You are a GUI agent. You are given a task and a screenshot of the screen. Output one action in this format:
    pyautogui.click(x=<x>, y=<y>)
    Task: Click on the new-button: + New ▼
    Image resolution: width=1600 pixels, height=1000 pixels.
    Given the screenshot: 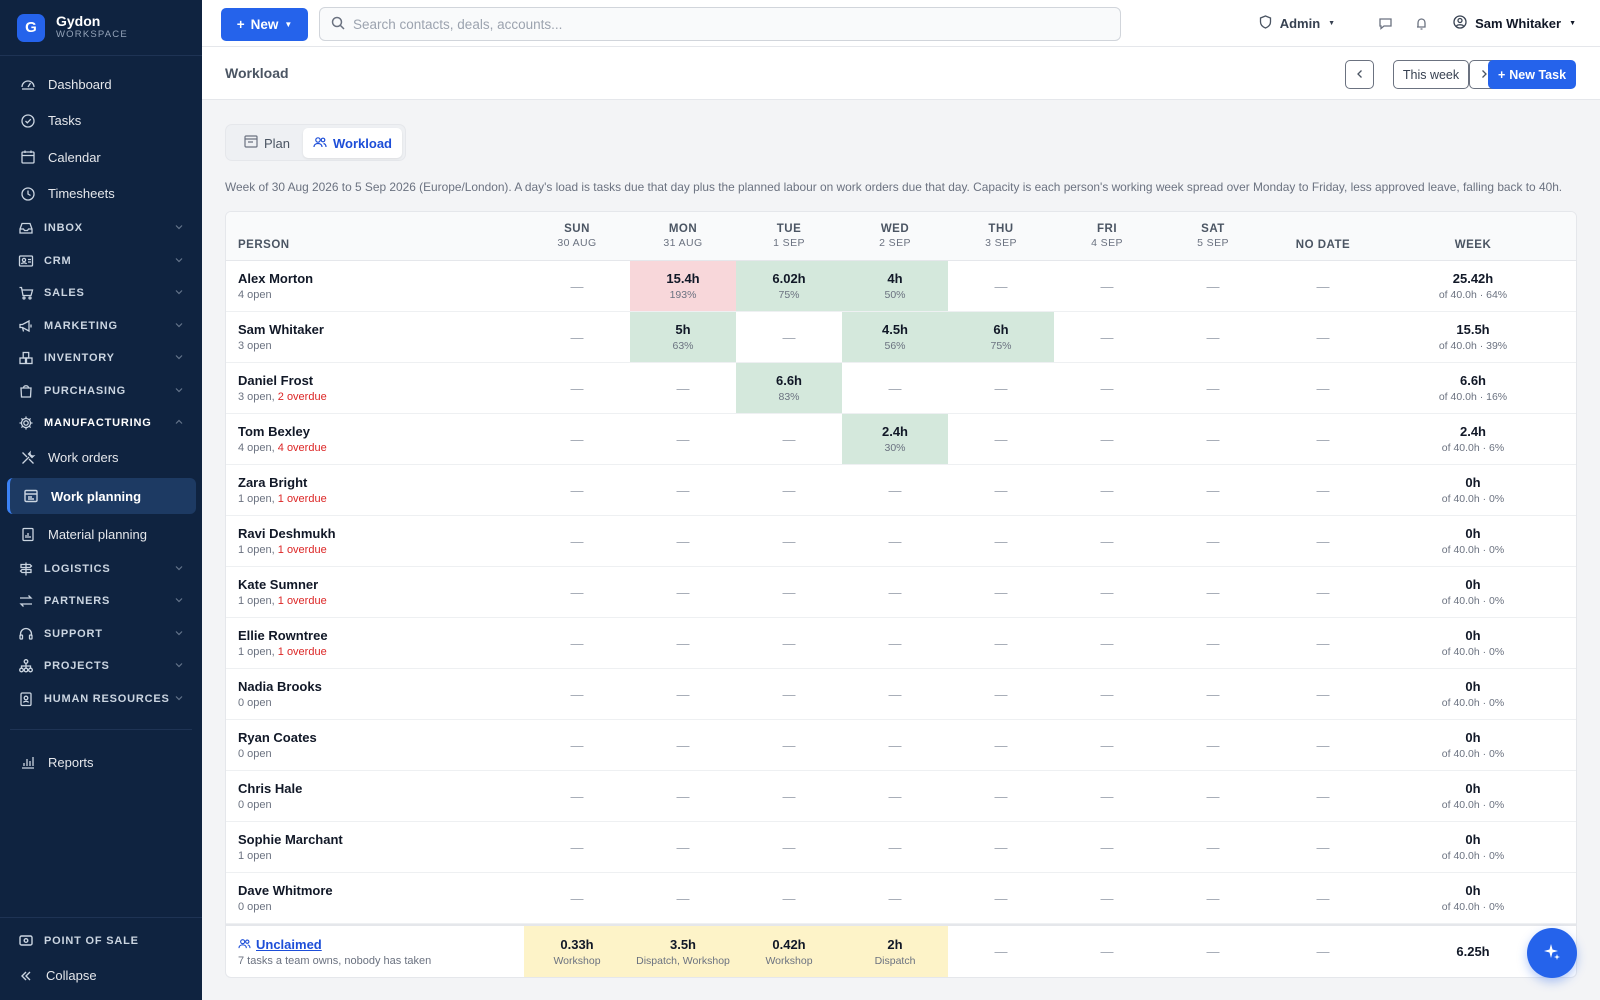 What is the action you would take?
    pyautogui.click(x=264, y=24)
    